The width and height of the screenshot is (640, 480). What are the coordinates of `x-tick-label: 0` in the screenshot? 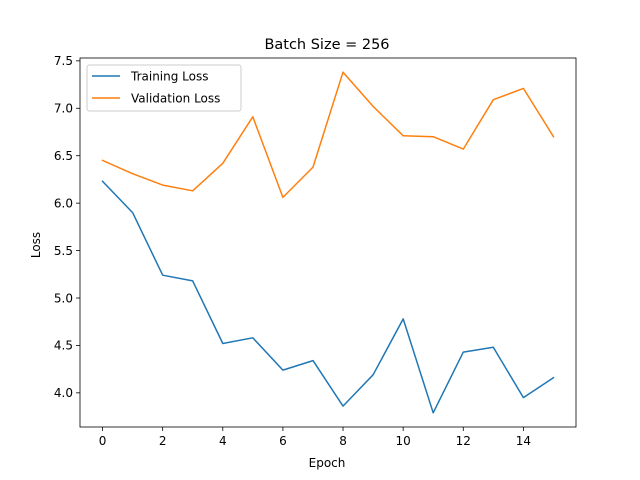 It's located at (103, 441).